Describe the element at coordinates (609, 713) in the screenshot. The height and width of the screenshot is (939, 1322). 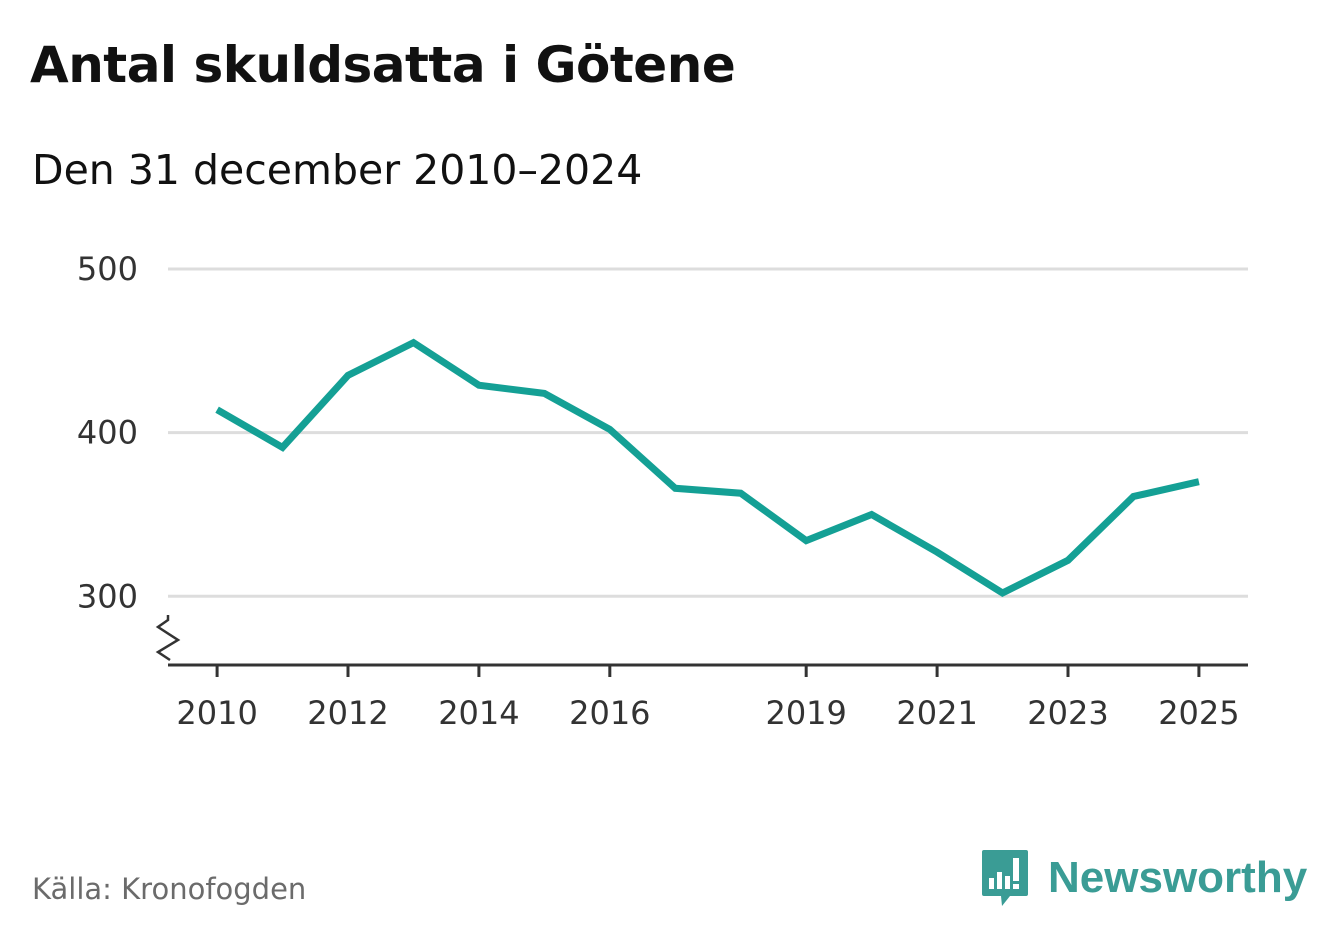
I see `x-tick-label: 2016` at that location.